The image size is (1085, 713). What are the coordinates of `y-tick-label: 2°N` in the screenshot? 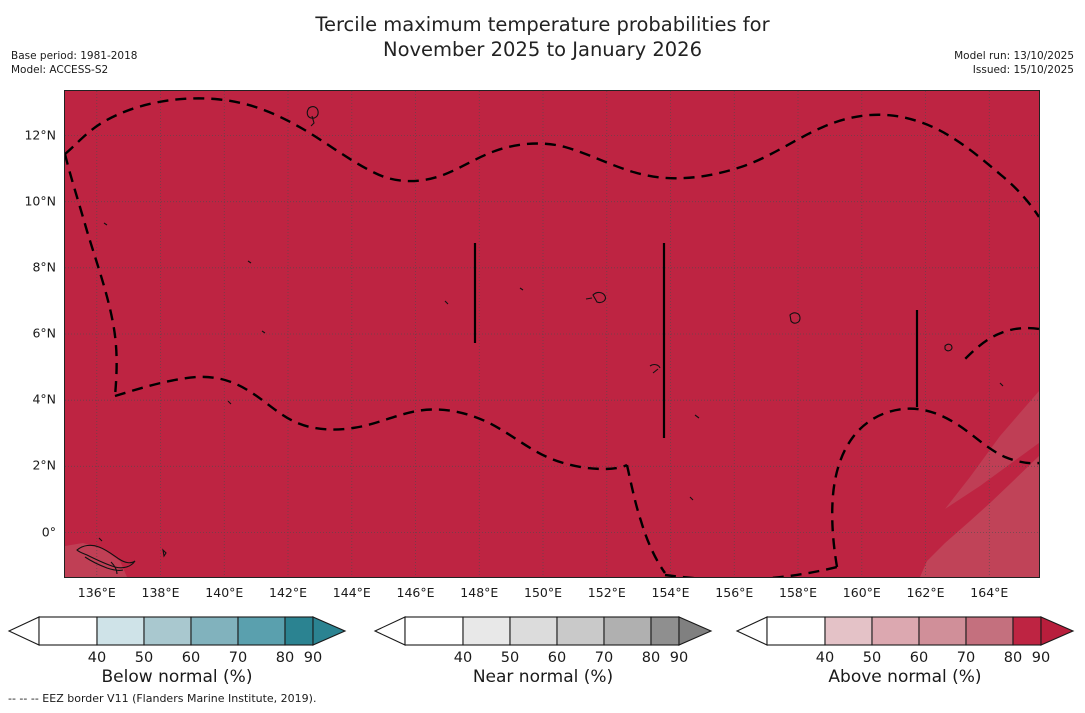 It's located at (44, 465).